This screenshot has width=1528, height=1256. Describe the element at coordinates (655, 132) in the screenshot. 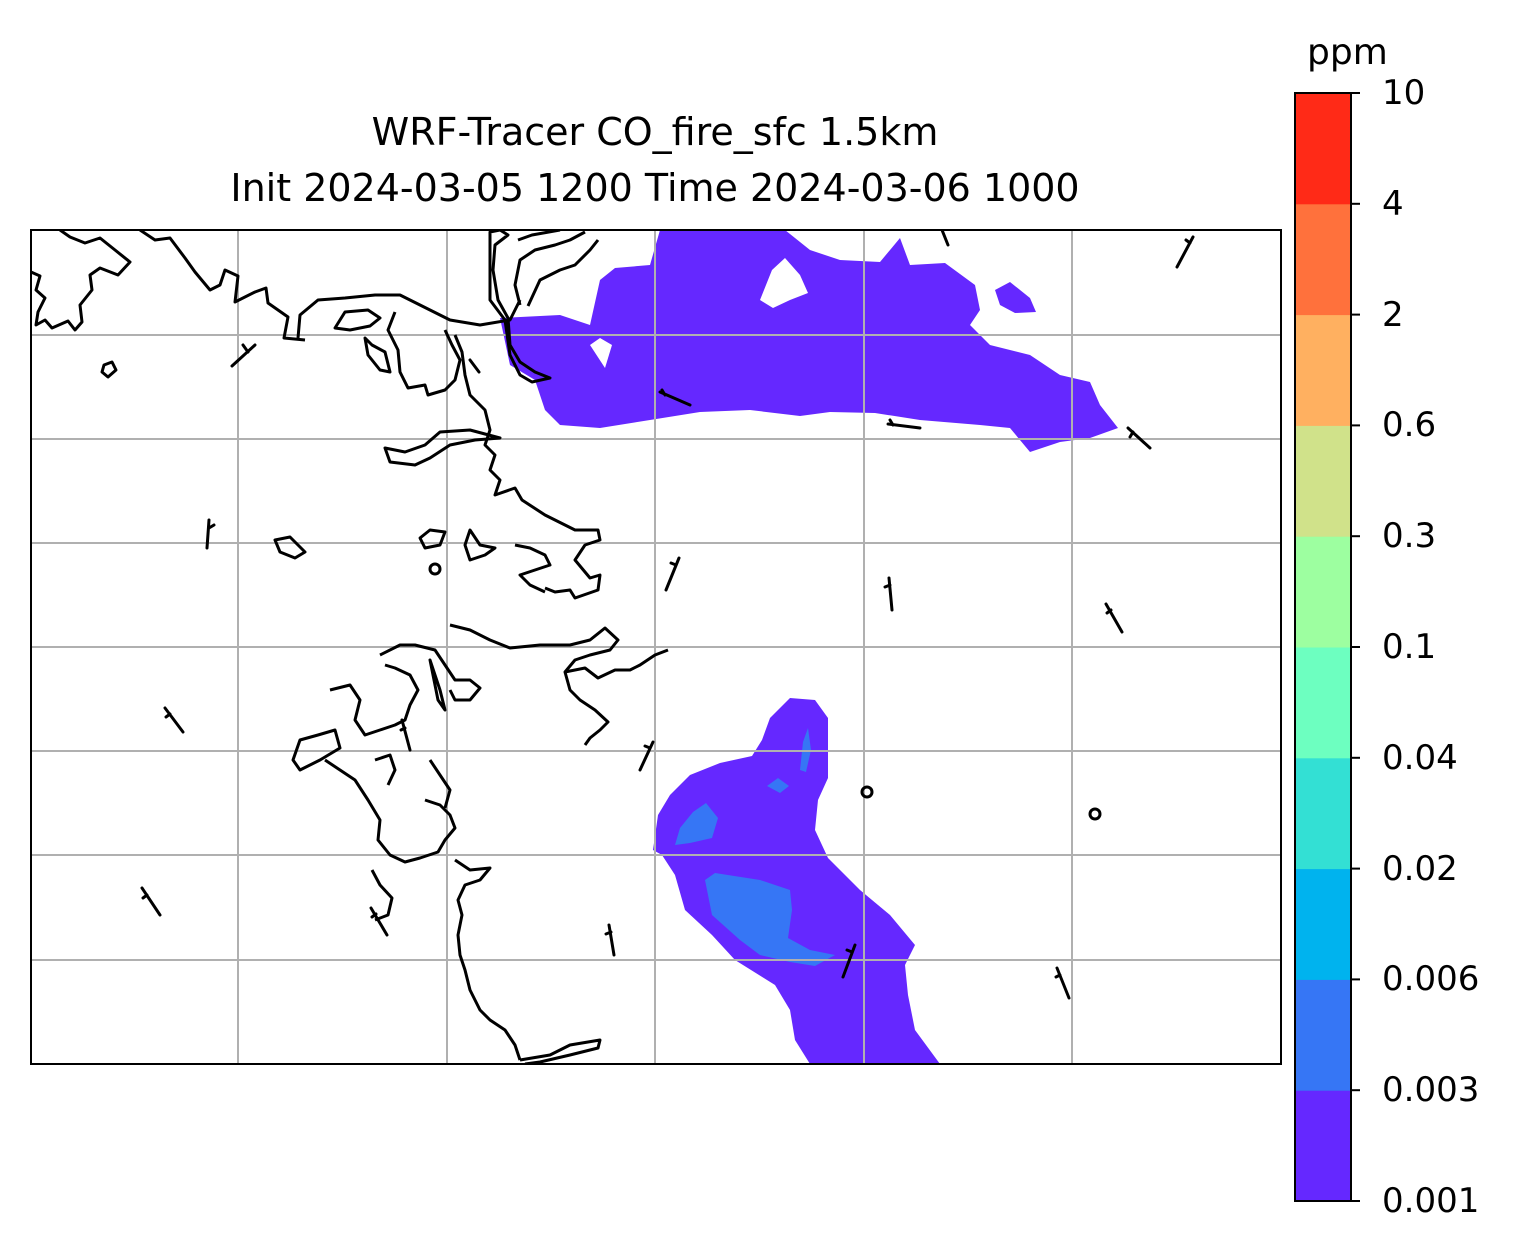

I see `title-line-1: WRF-Tracer CO_fire_sfc 1.5km` at that location.